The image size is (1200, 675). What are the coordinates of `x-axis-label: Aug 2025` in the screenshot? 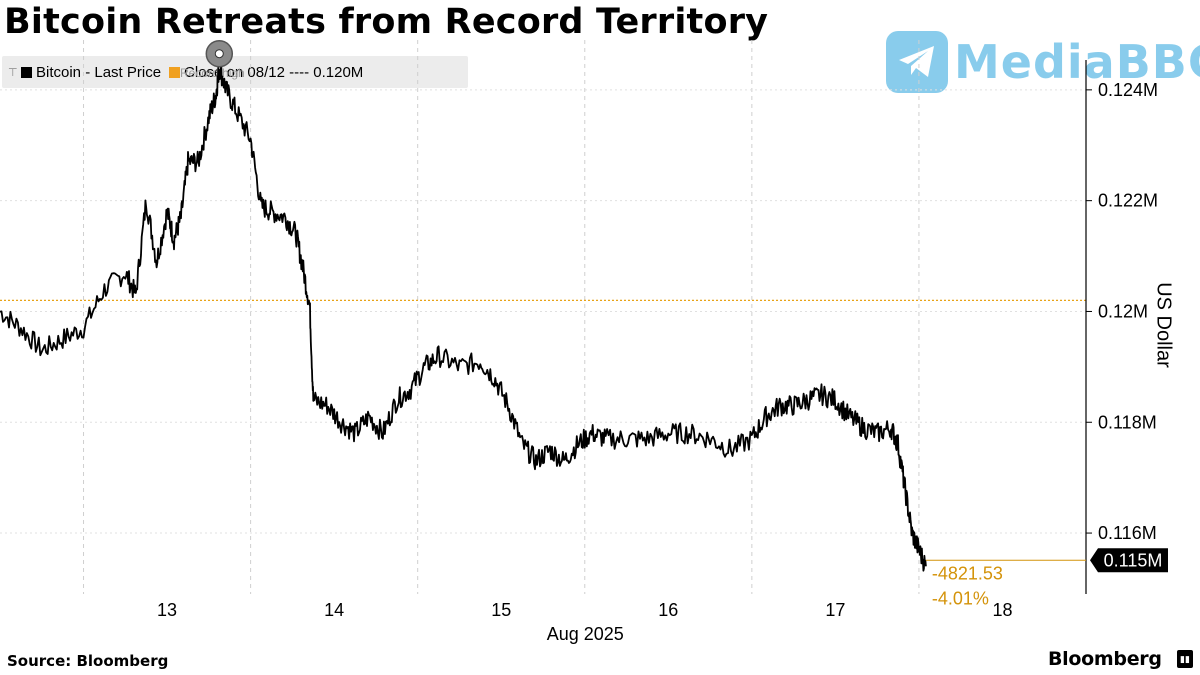 It's located at (585, 634).